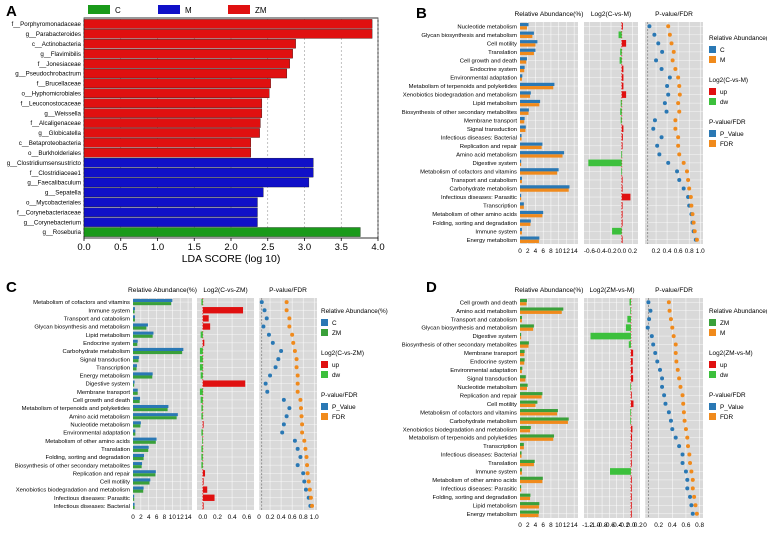 This screenshot has width=767, height=543. Describe the element at coordinates (724, 102) in the screenshot. I see `panel-b-legend-label-dw: dw` at that location.